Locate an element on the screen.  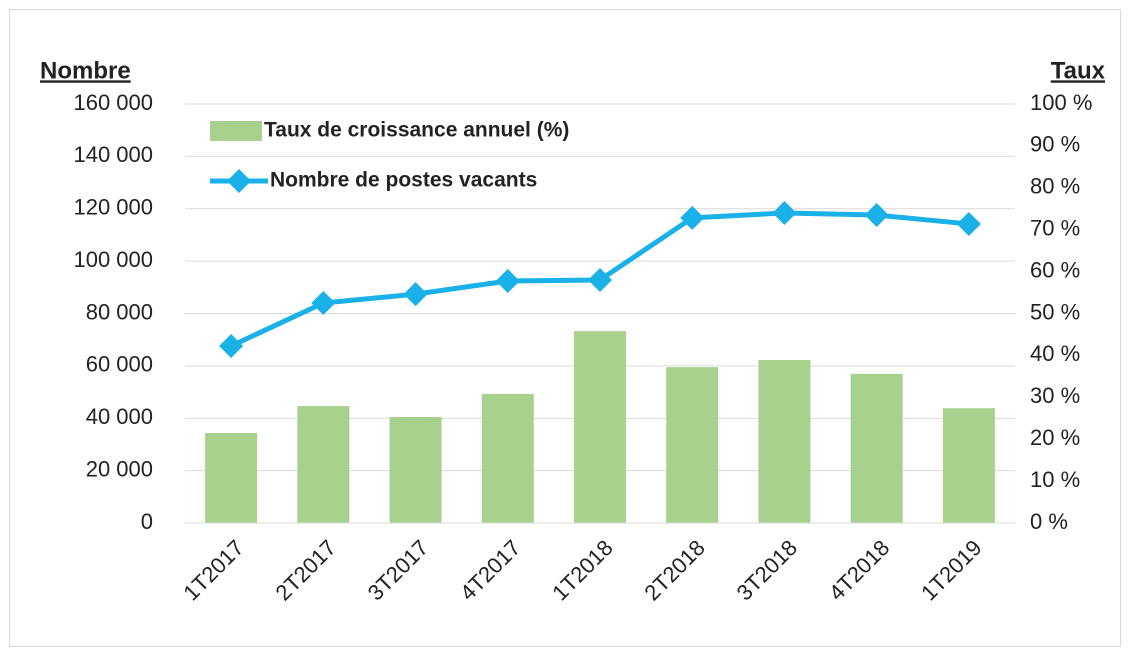
y2-tick-label: 50 % is located at coordinates (1055, 311).